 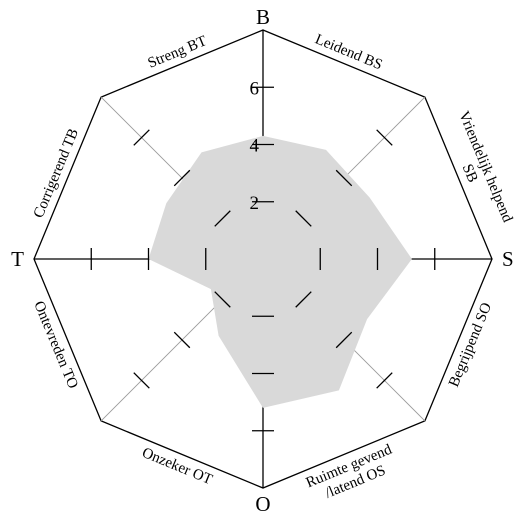 What do you see at coordinates (508, 259) in the screenshot?
I see `axis-letter-s: S` at bounding box center [508, 259].